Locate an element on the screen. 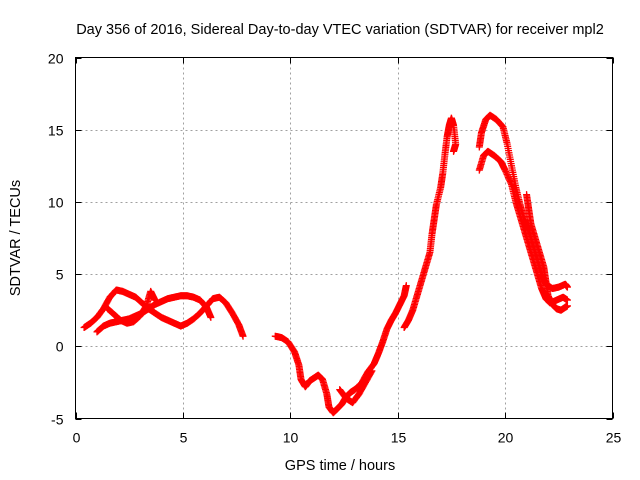 Image resolution: width=640 pixels, height=480 pixels. series-track-g is located at coordinates (523, 227).